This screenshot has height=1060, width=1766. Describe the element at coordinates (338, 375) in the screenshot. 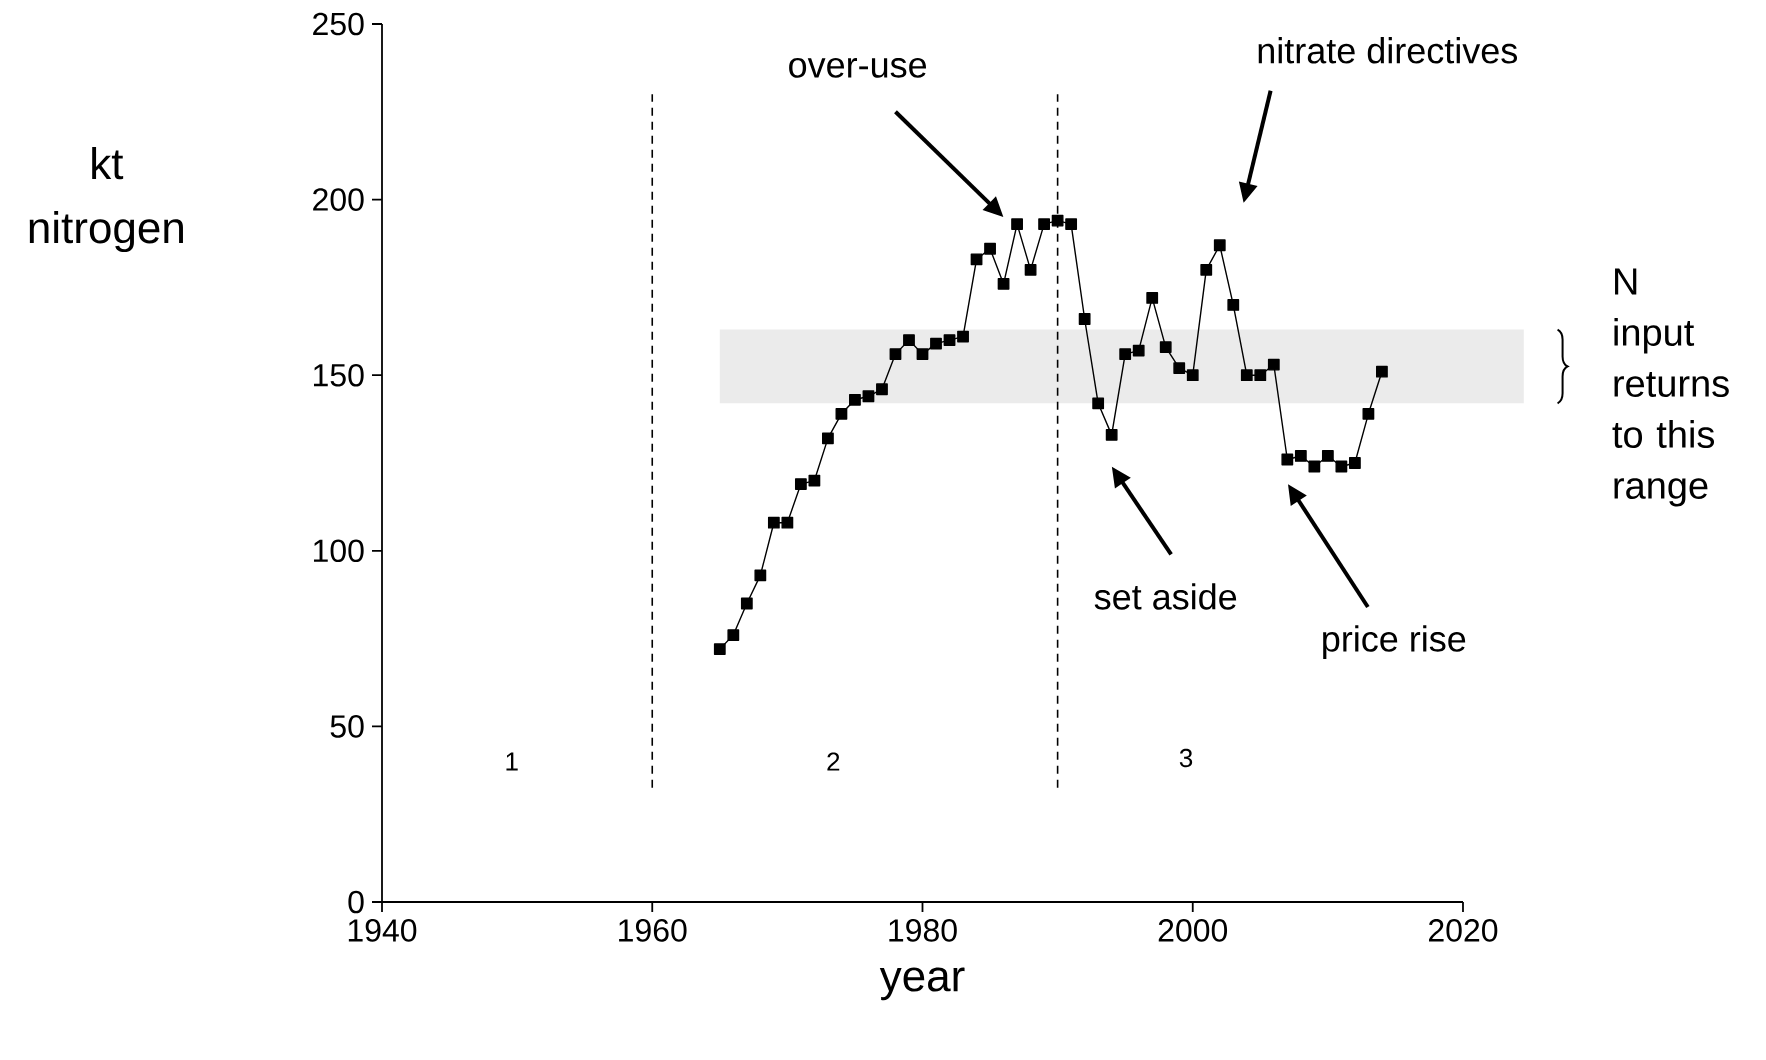

I see `y-tick-label: 150` at that location.